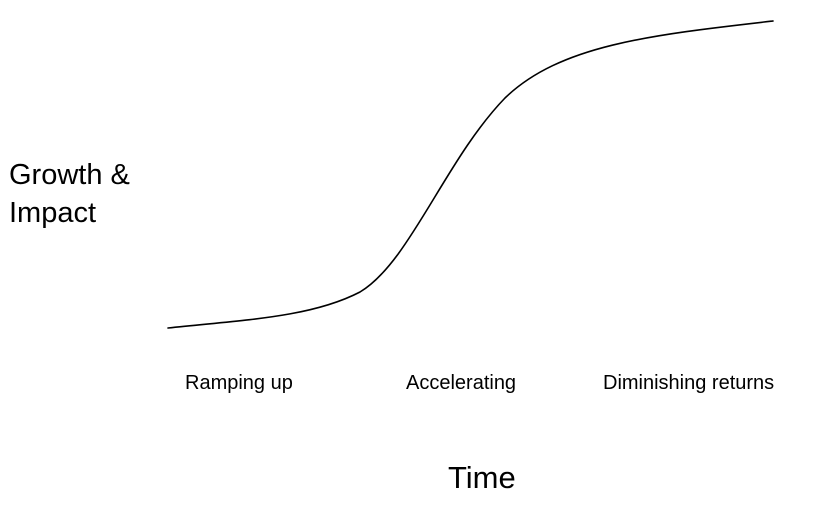 The height and width of the screenshot is (506, 813). Describe the element at coordinates (69, 175) in the screenshot. I see `y-axis-label-line-1: Growth &` at that location.